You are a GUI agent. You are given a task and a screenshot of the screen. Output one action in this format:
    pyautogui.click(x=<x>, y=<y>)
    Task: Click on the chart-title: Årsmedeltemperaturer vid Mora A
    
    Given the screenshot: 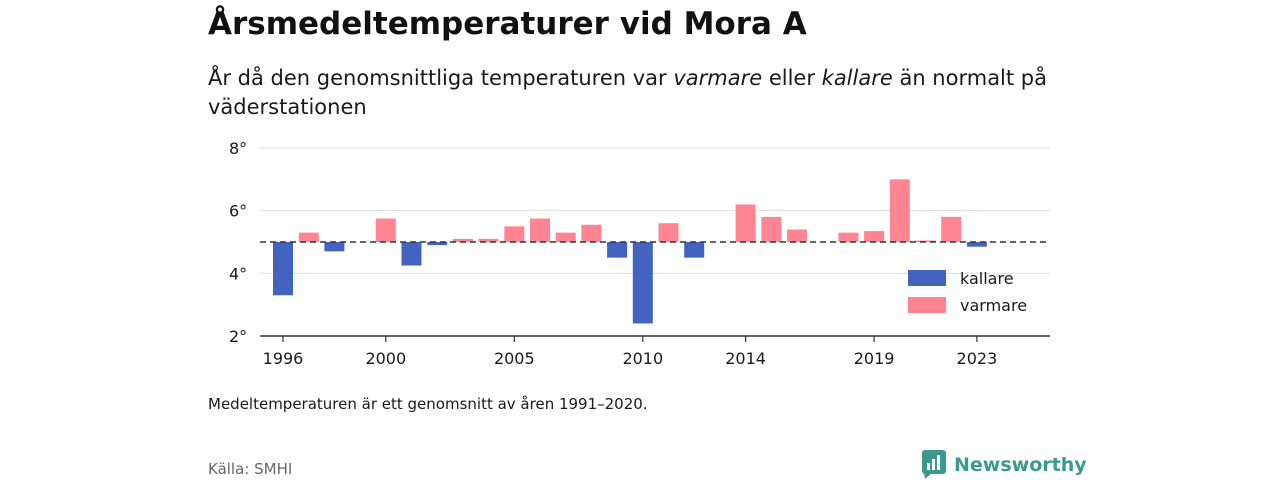 What is the action you would take?
    pyautogui.click(x=507, y=24)
    